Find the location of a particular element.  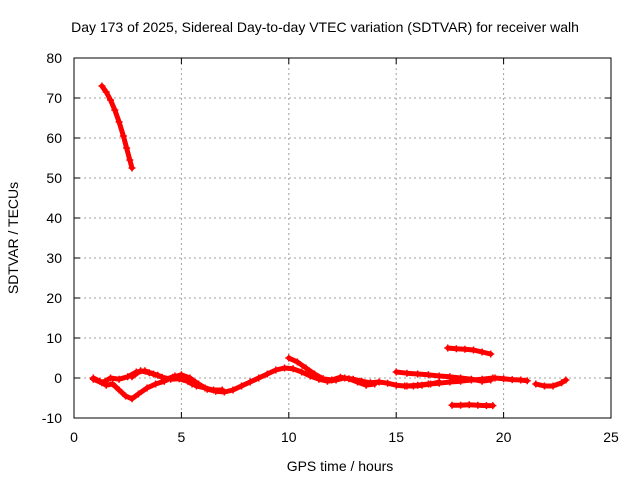

y-tick-label: 20 is located at coordinates (54, 298).